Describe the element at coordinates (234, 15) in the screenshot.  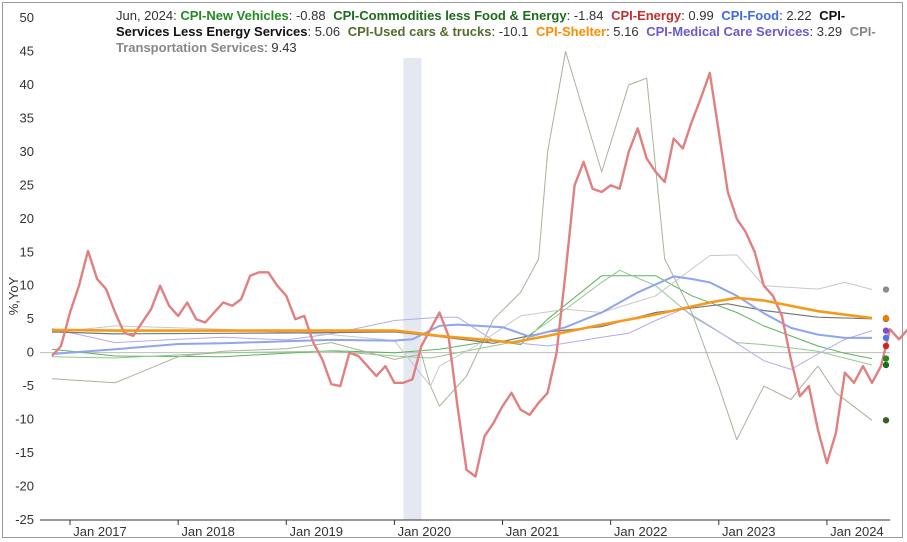
I see `legend-series-name: CPI-New Vehicles` at that location.